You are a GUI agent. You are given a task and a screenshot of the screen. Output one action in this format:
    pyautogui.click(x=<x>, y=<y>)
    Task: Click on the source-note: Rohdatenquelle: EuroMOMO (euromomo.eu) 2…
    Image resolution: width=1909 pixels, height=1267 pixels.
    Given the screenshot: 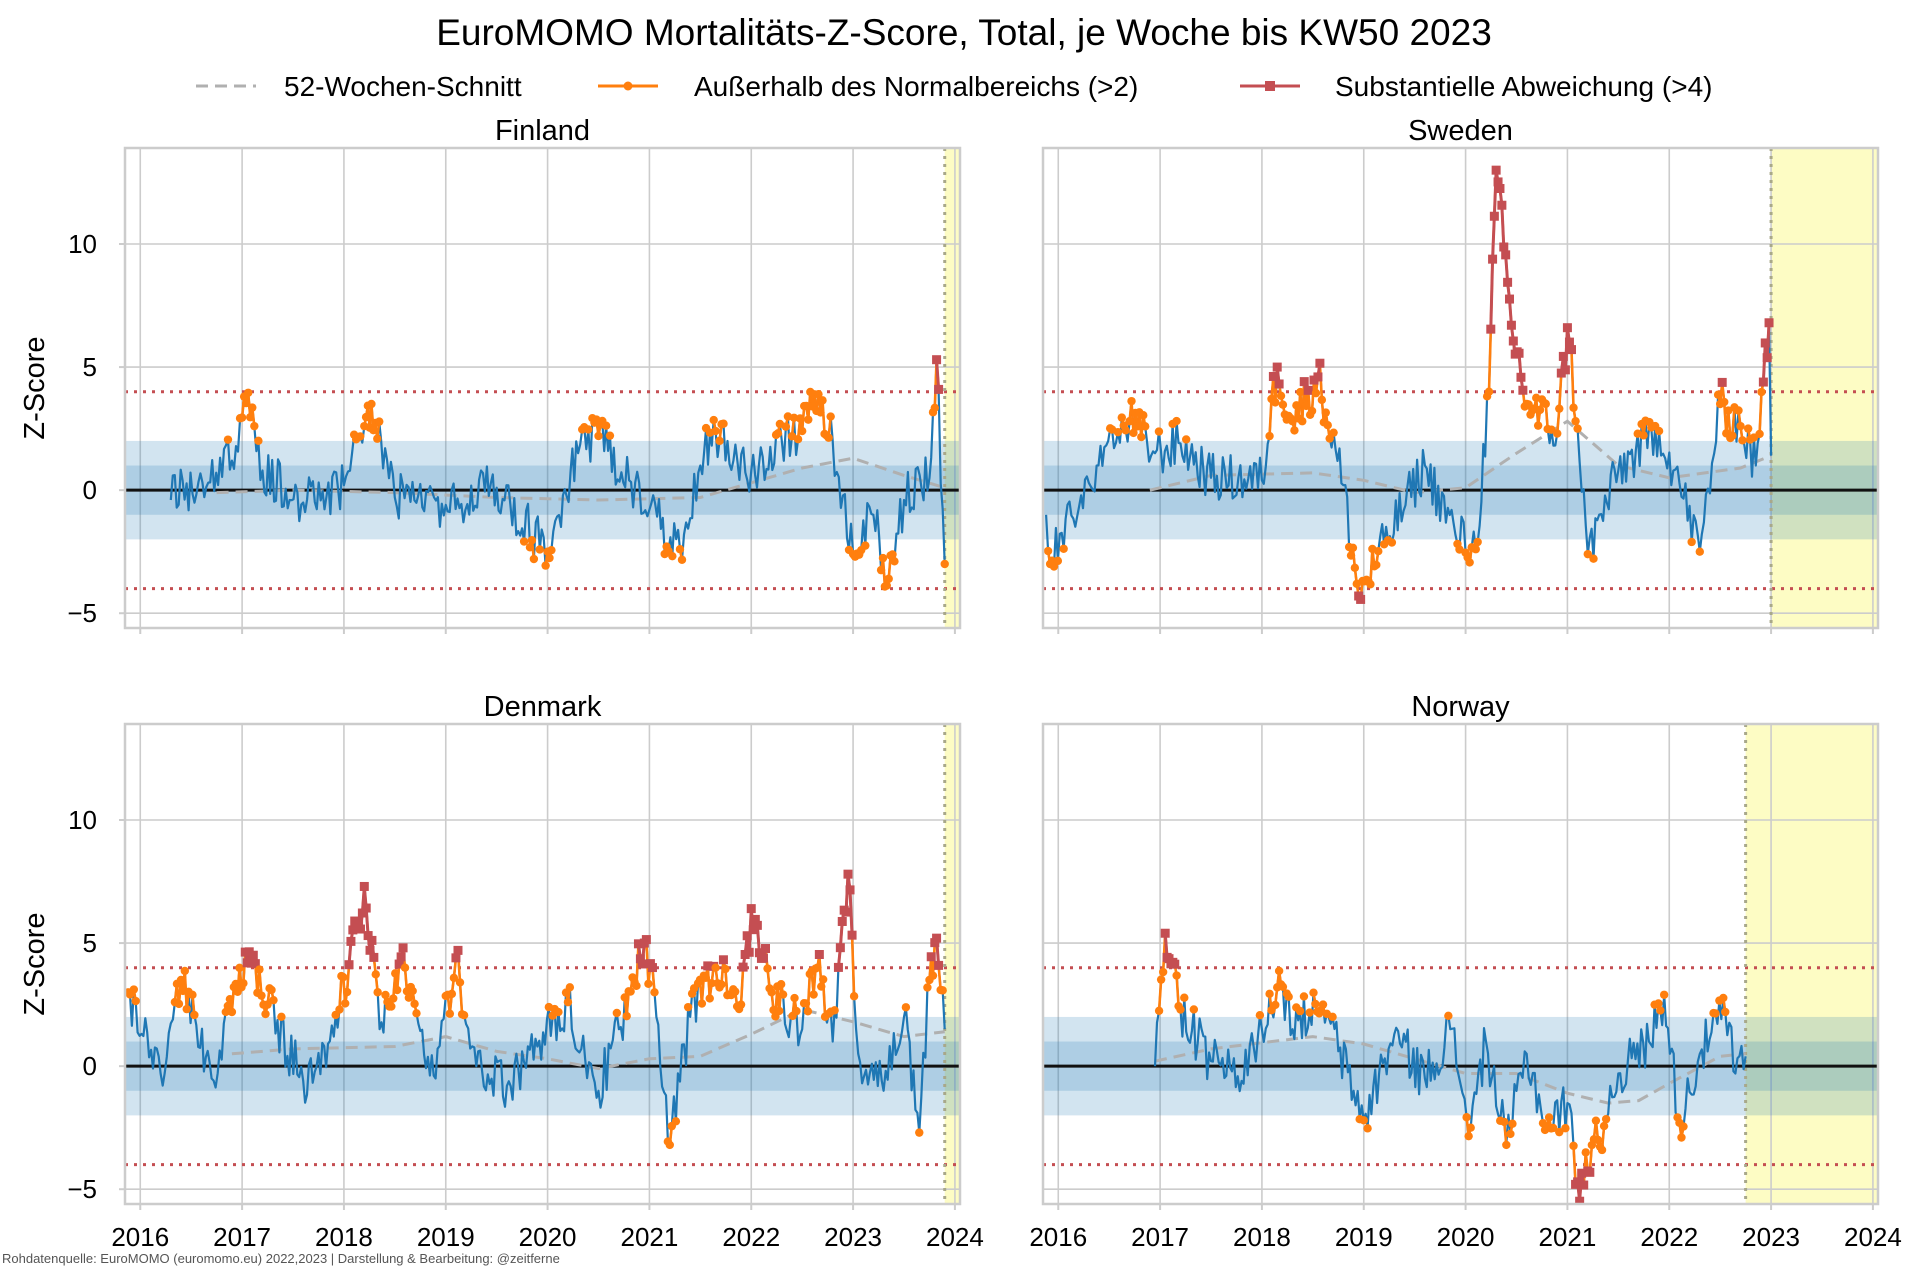 What is the action you would take?
    pyautogui.click(x=281, y=1258)
    